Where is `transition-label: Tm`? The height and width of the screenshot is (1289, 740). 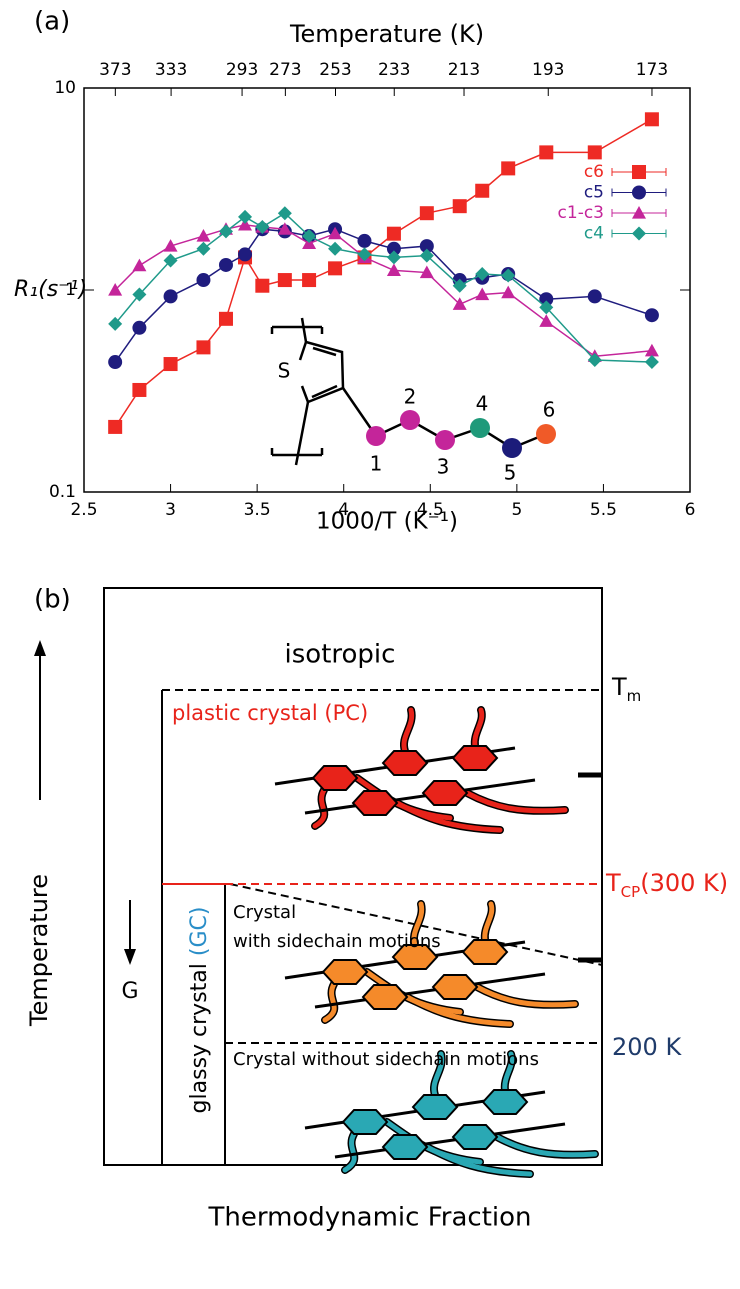 transition-label: Tm is located at coordinates (626, 689).